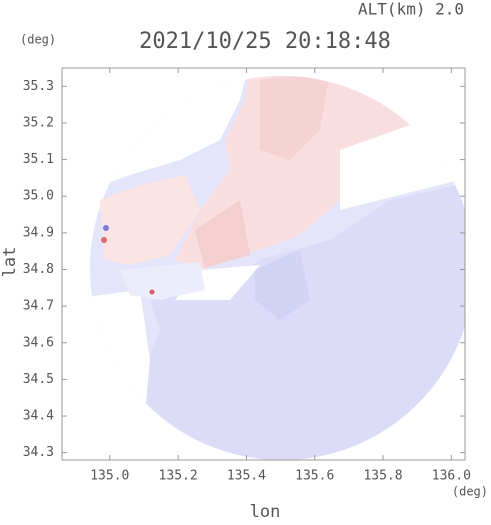 The image size is (491, 525). Describe the element at coordinates (411, 9) in the screenshot. I see `altitude-label: ALT(km) 2.0` at that location.